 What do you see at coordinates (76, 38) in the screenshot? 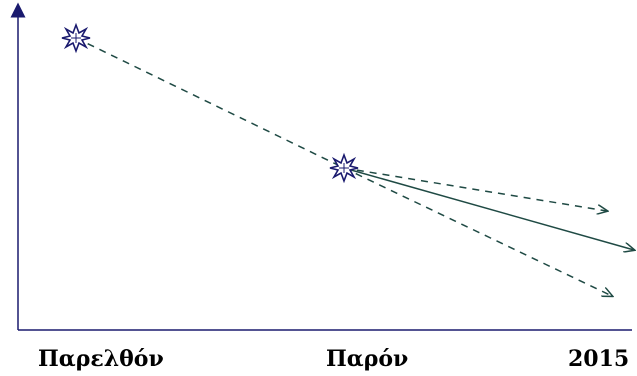
I see `past-marker` at bounding box center [76, 38].